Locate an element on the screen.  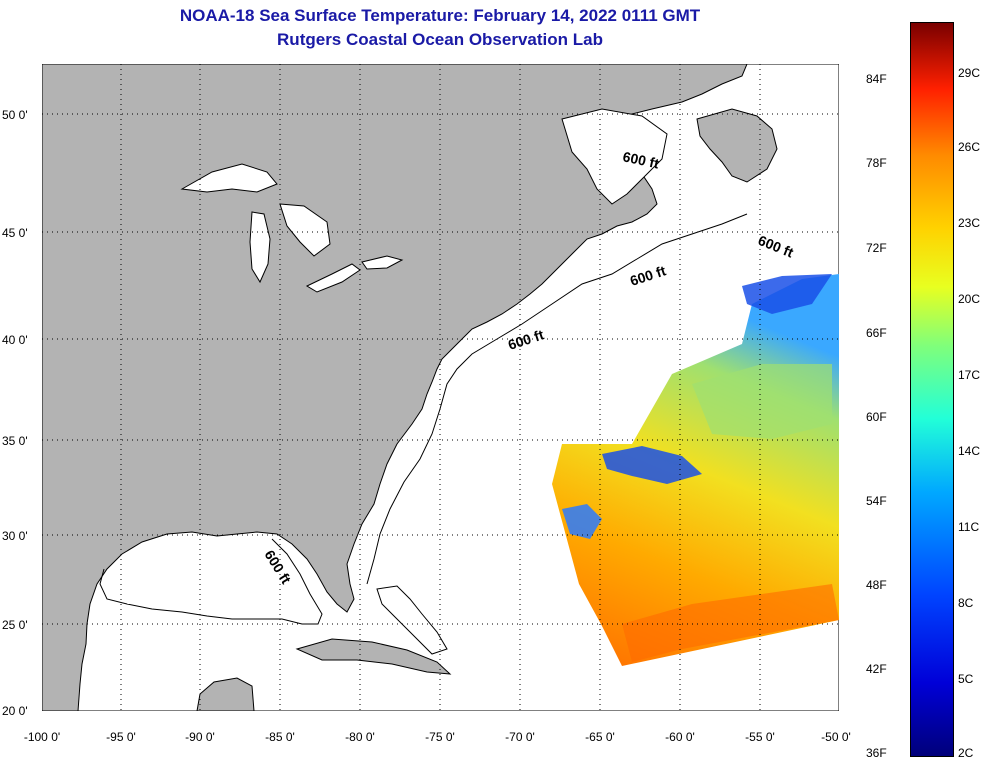
bahamas-banks is located at coordinates (412, 620).